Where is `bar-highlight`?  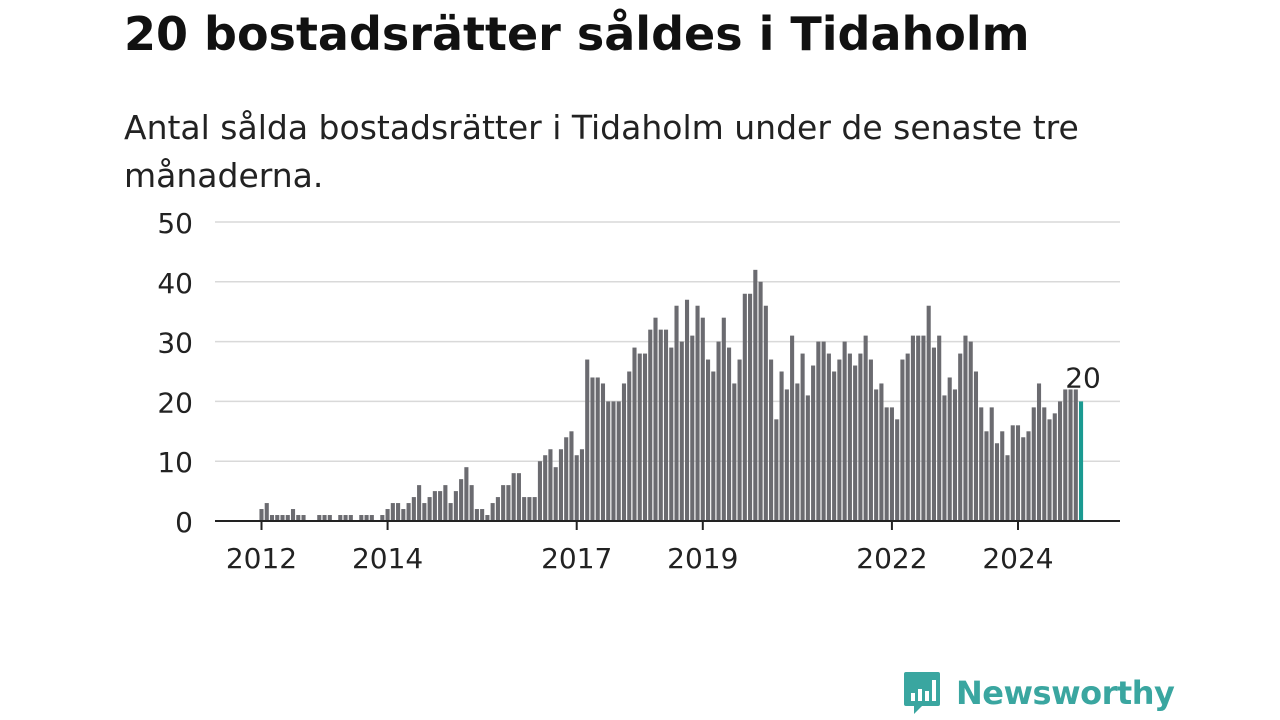
bar-highlight is located at coordinates (1081, 461).